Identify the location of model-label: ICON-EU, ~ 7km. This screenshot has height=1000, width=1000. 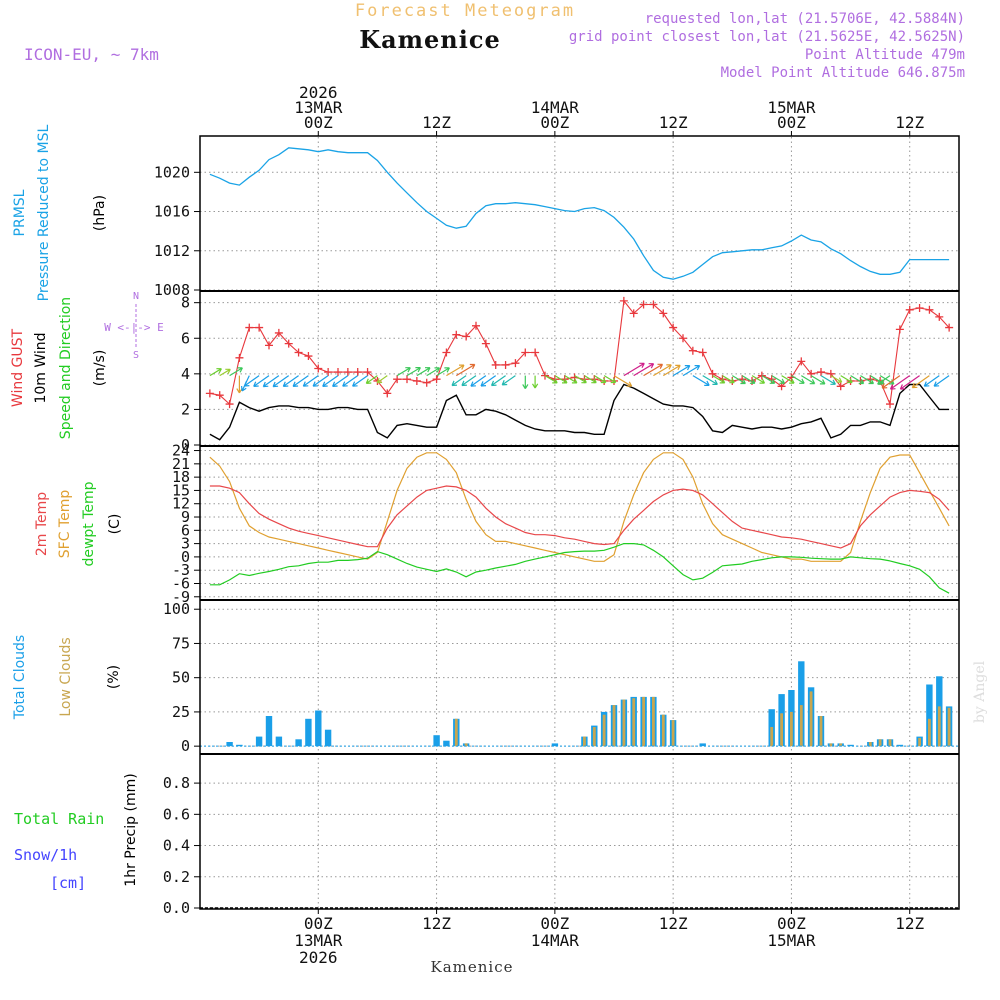
(91, 54).